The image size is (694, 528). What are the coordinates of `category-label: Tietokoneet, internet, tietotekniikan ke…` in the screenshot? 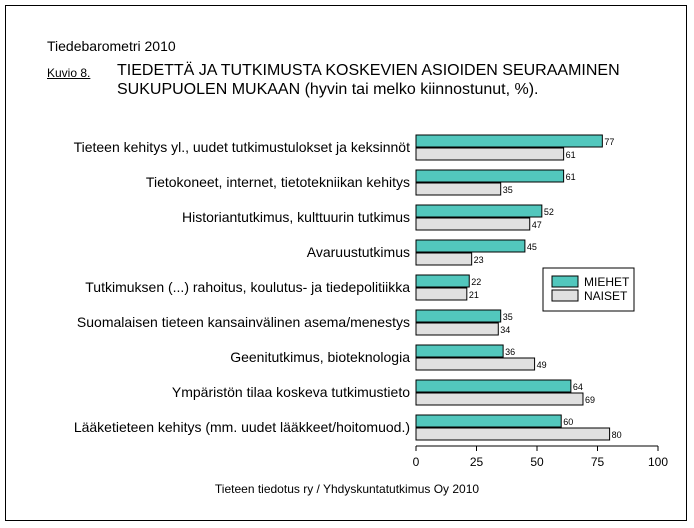 It's located at (278, 182).